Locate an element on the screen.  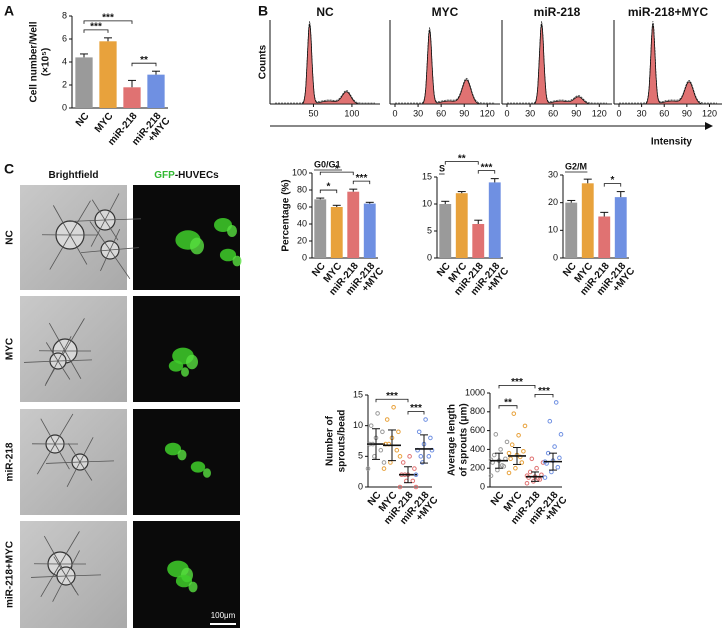
scale-label: 100μm is located at coordinates (223, 615).